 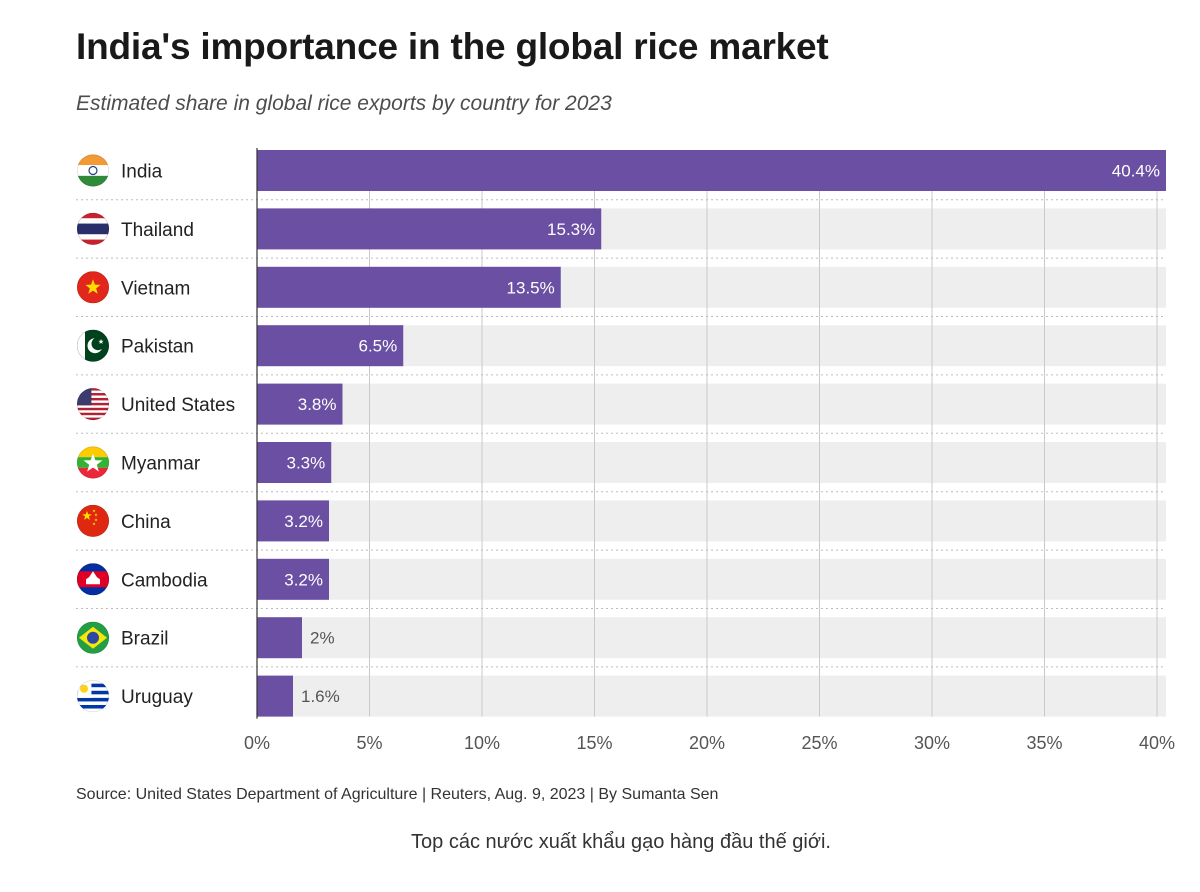 I want to click on bar-uruguay, so click(x=275, y=696).